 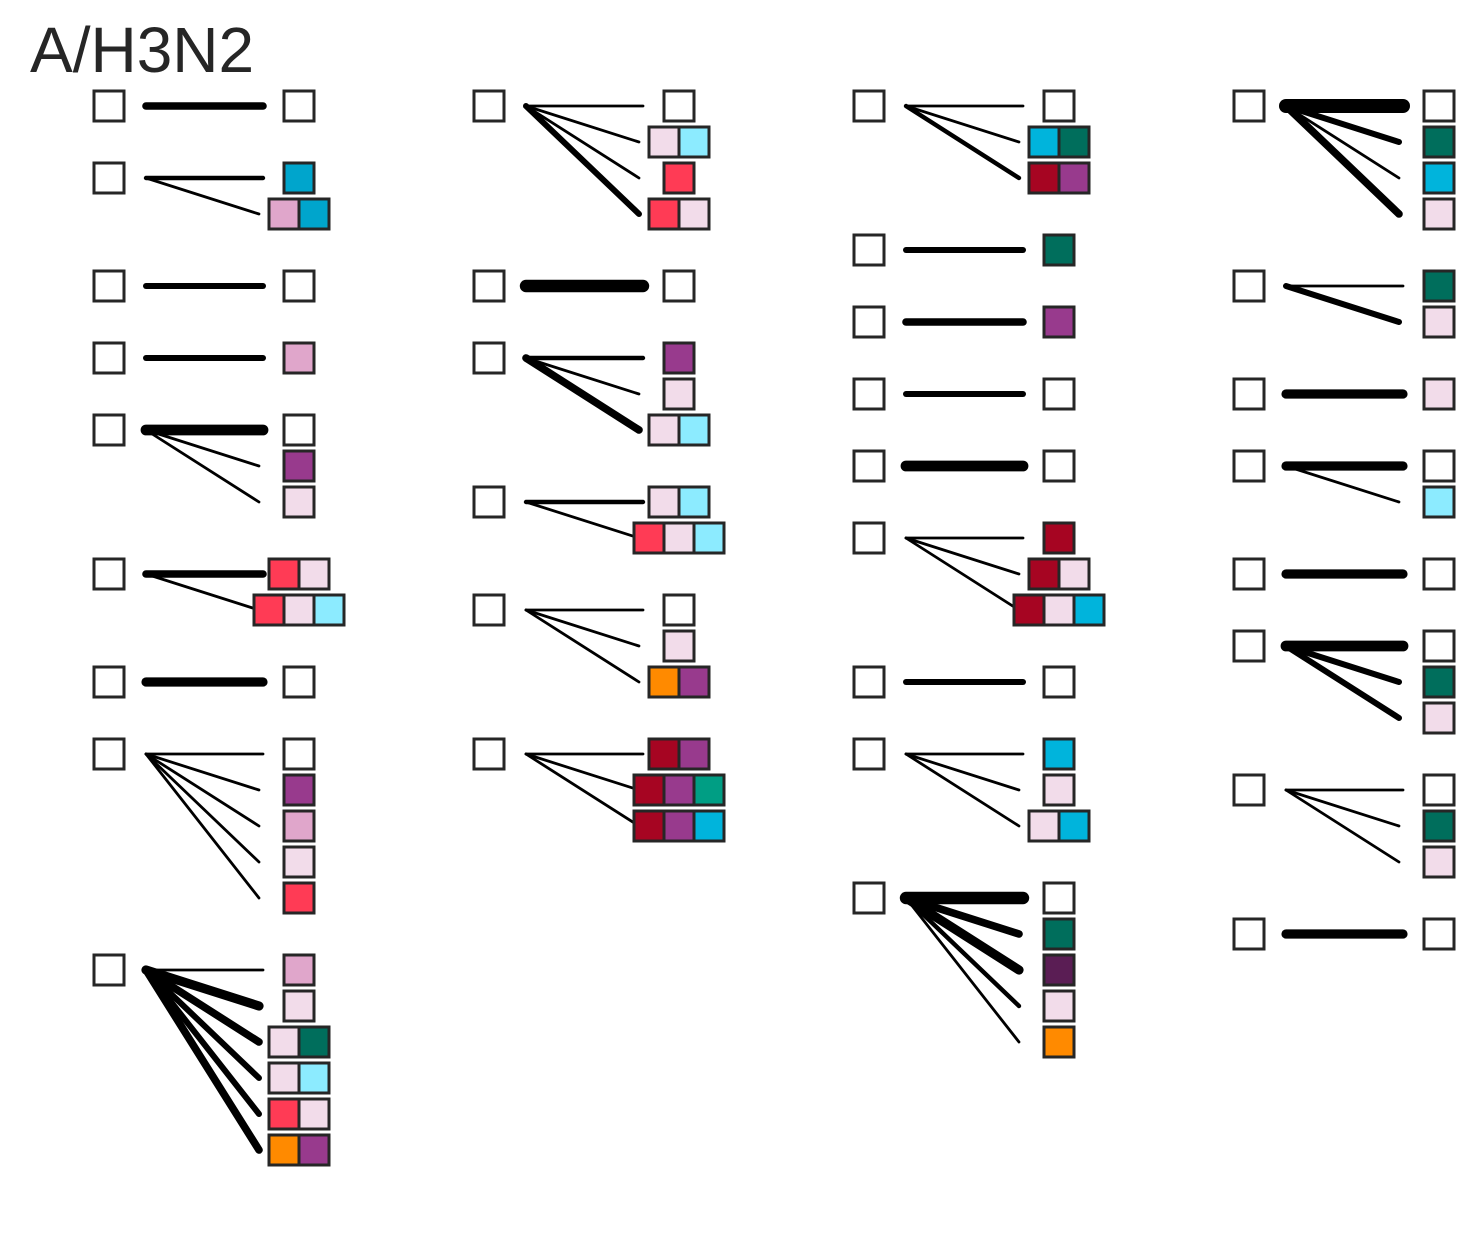 What do you see at coordinates (1059, 970) in the screenshot?
I see `target-box-dark-purple` at bounding box center [1059, 970].